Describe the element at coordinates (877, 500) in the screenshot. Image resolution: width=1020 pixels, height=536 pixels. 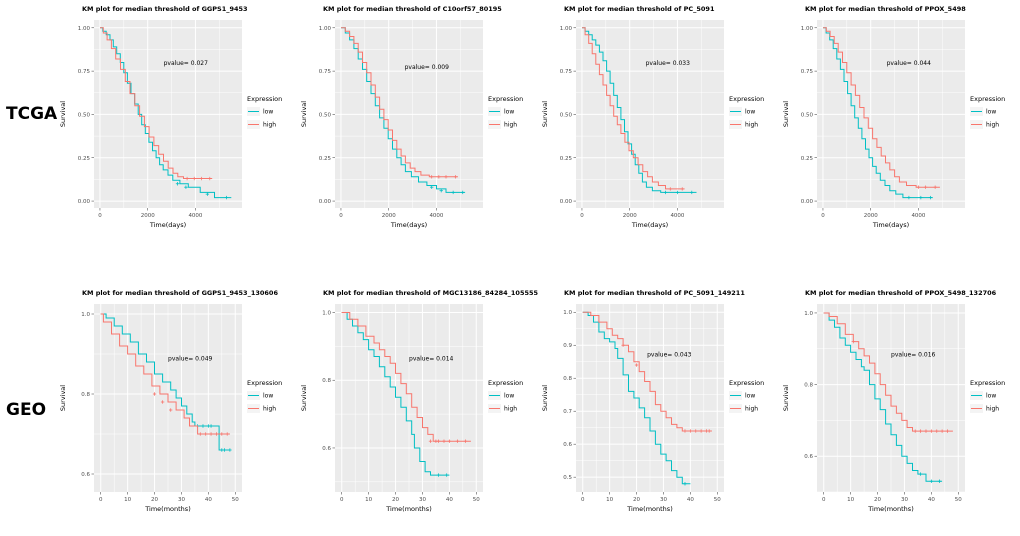
I see `x-tick-label: 20` at that location.